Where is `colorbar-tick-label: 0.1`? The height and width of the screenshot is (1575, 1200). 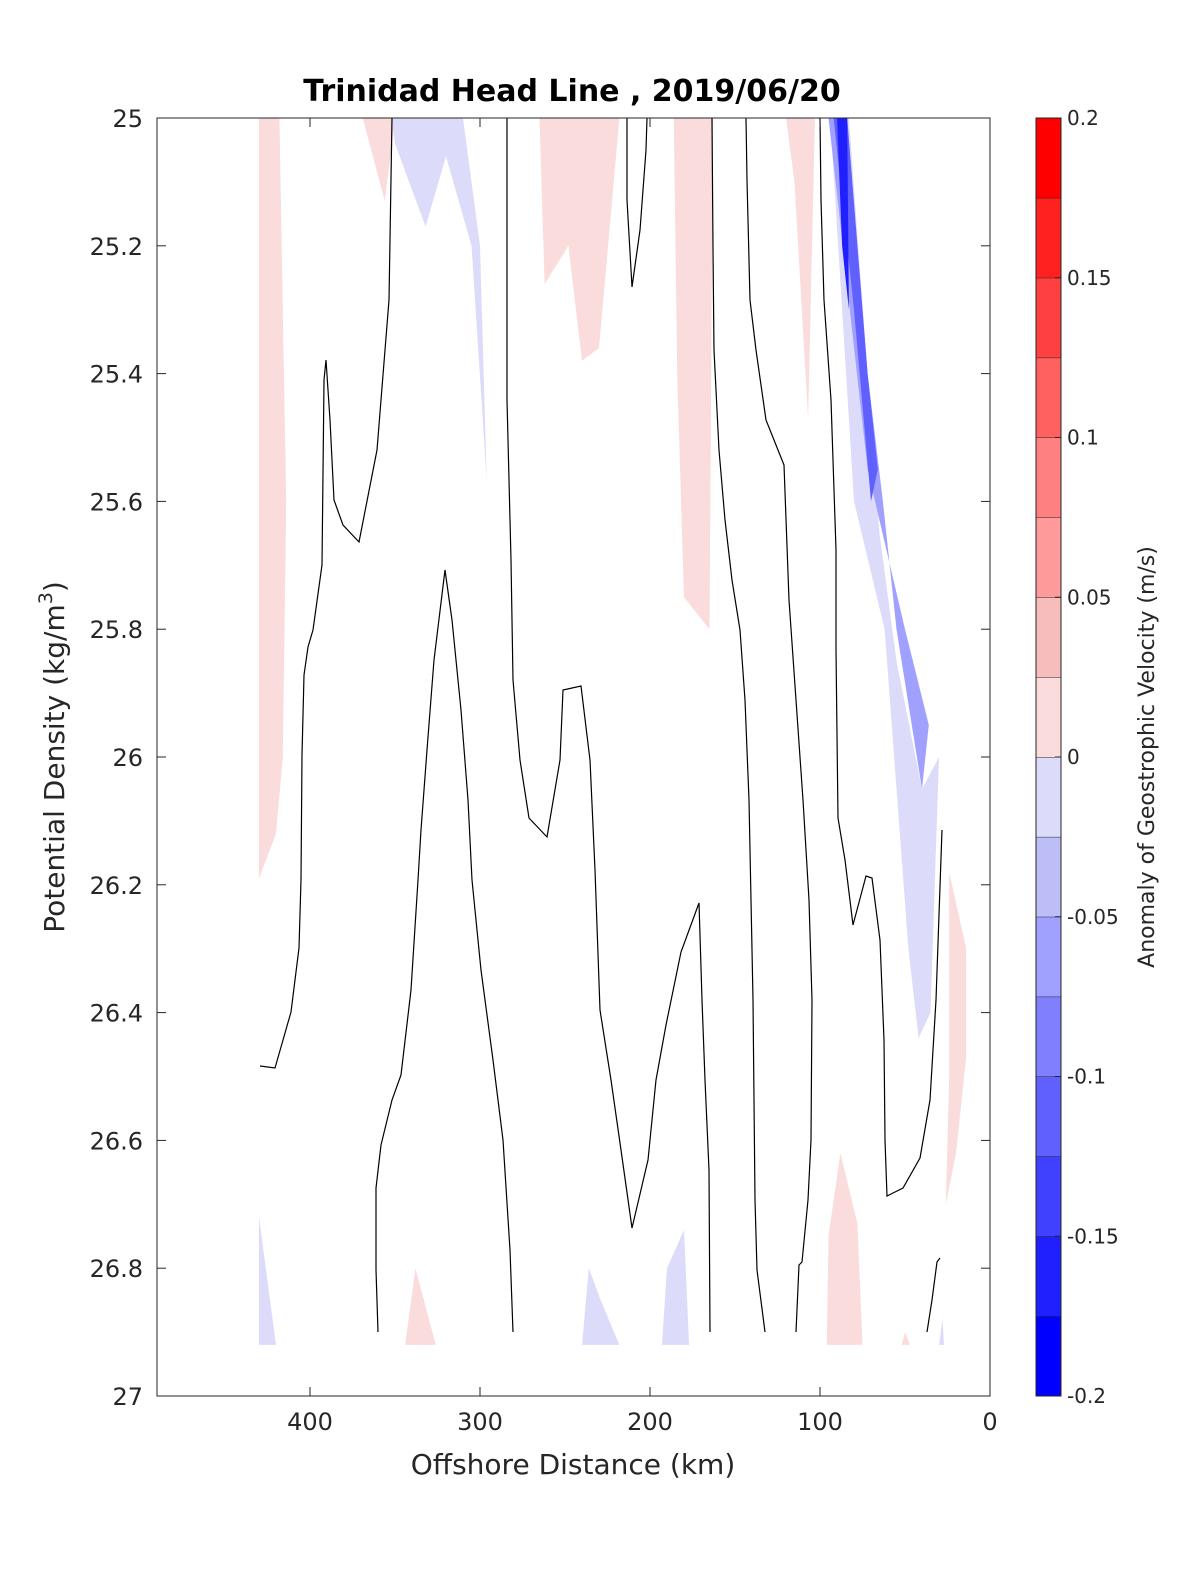 colorbar-tick-label: 0.1 is located at coordinates (1083, 438).